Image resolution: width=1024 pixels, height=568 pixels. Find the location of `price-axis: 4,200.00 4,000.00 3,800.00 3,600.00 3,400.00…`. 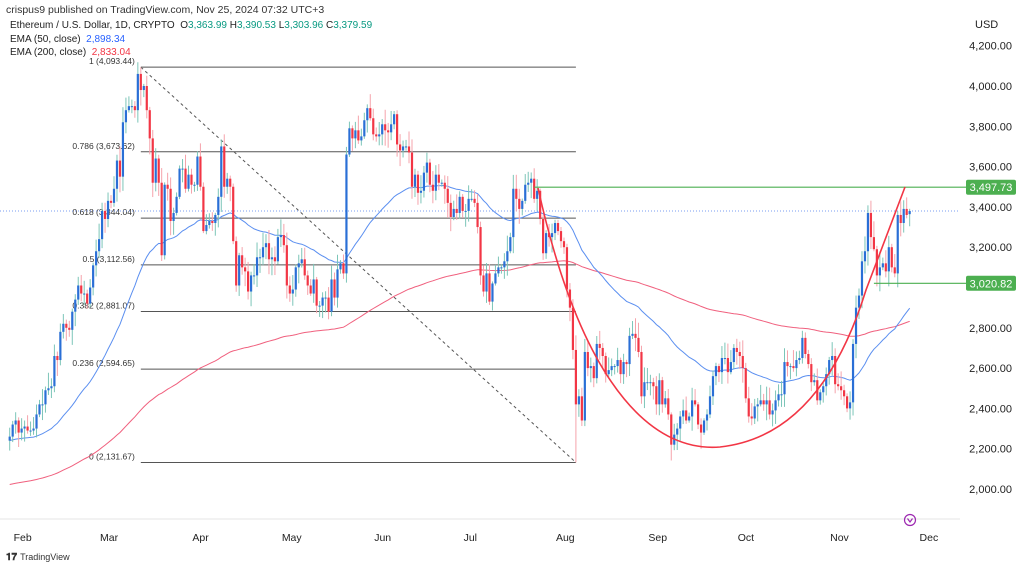

price-axis: 4,200.00 4,000.00 3,800.00 3,600.00 3,400.00… is located at coordinates (990, 268).